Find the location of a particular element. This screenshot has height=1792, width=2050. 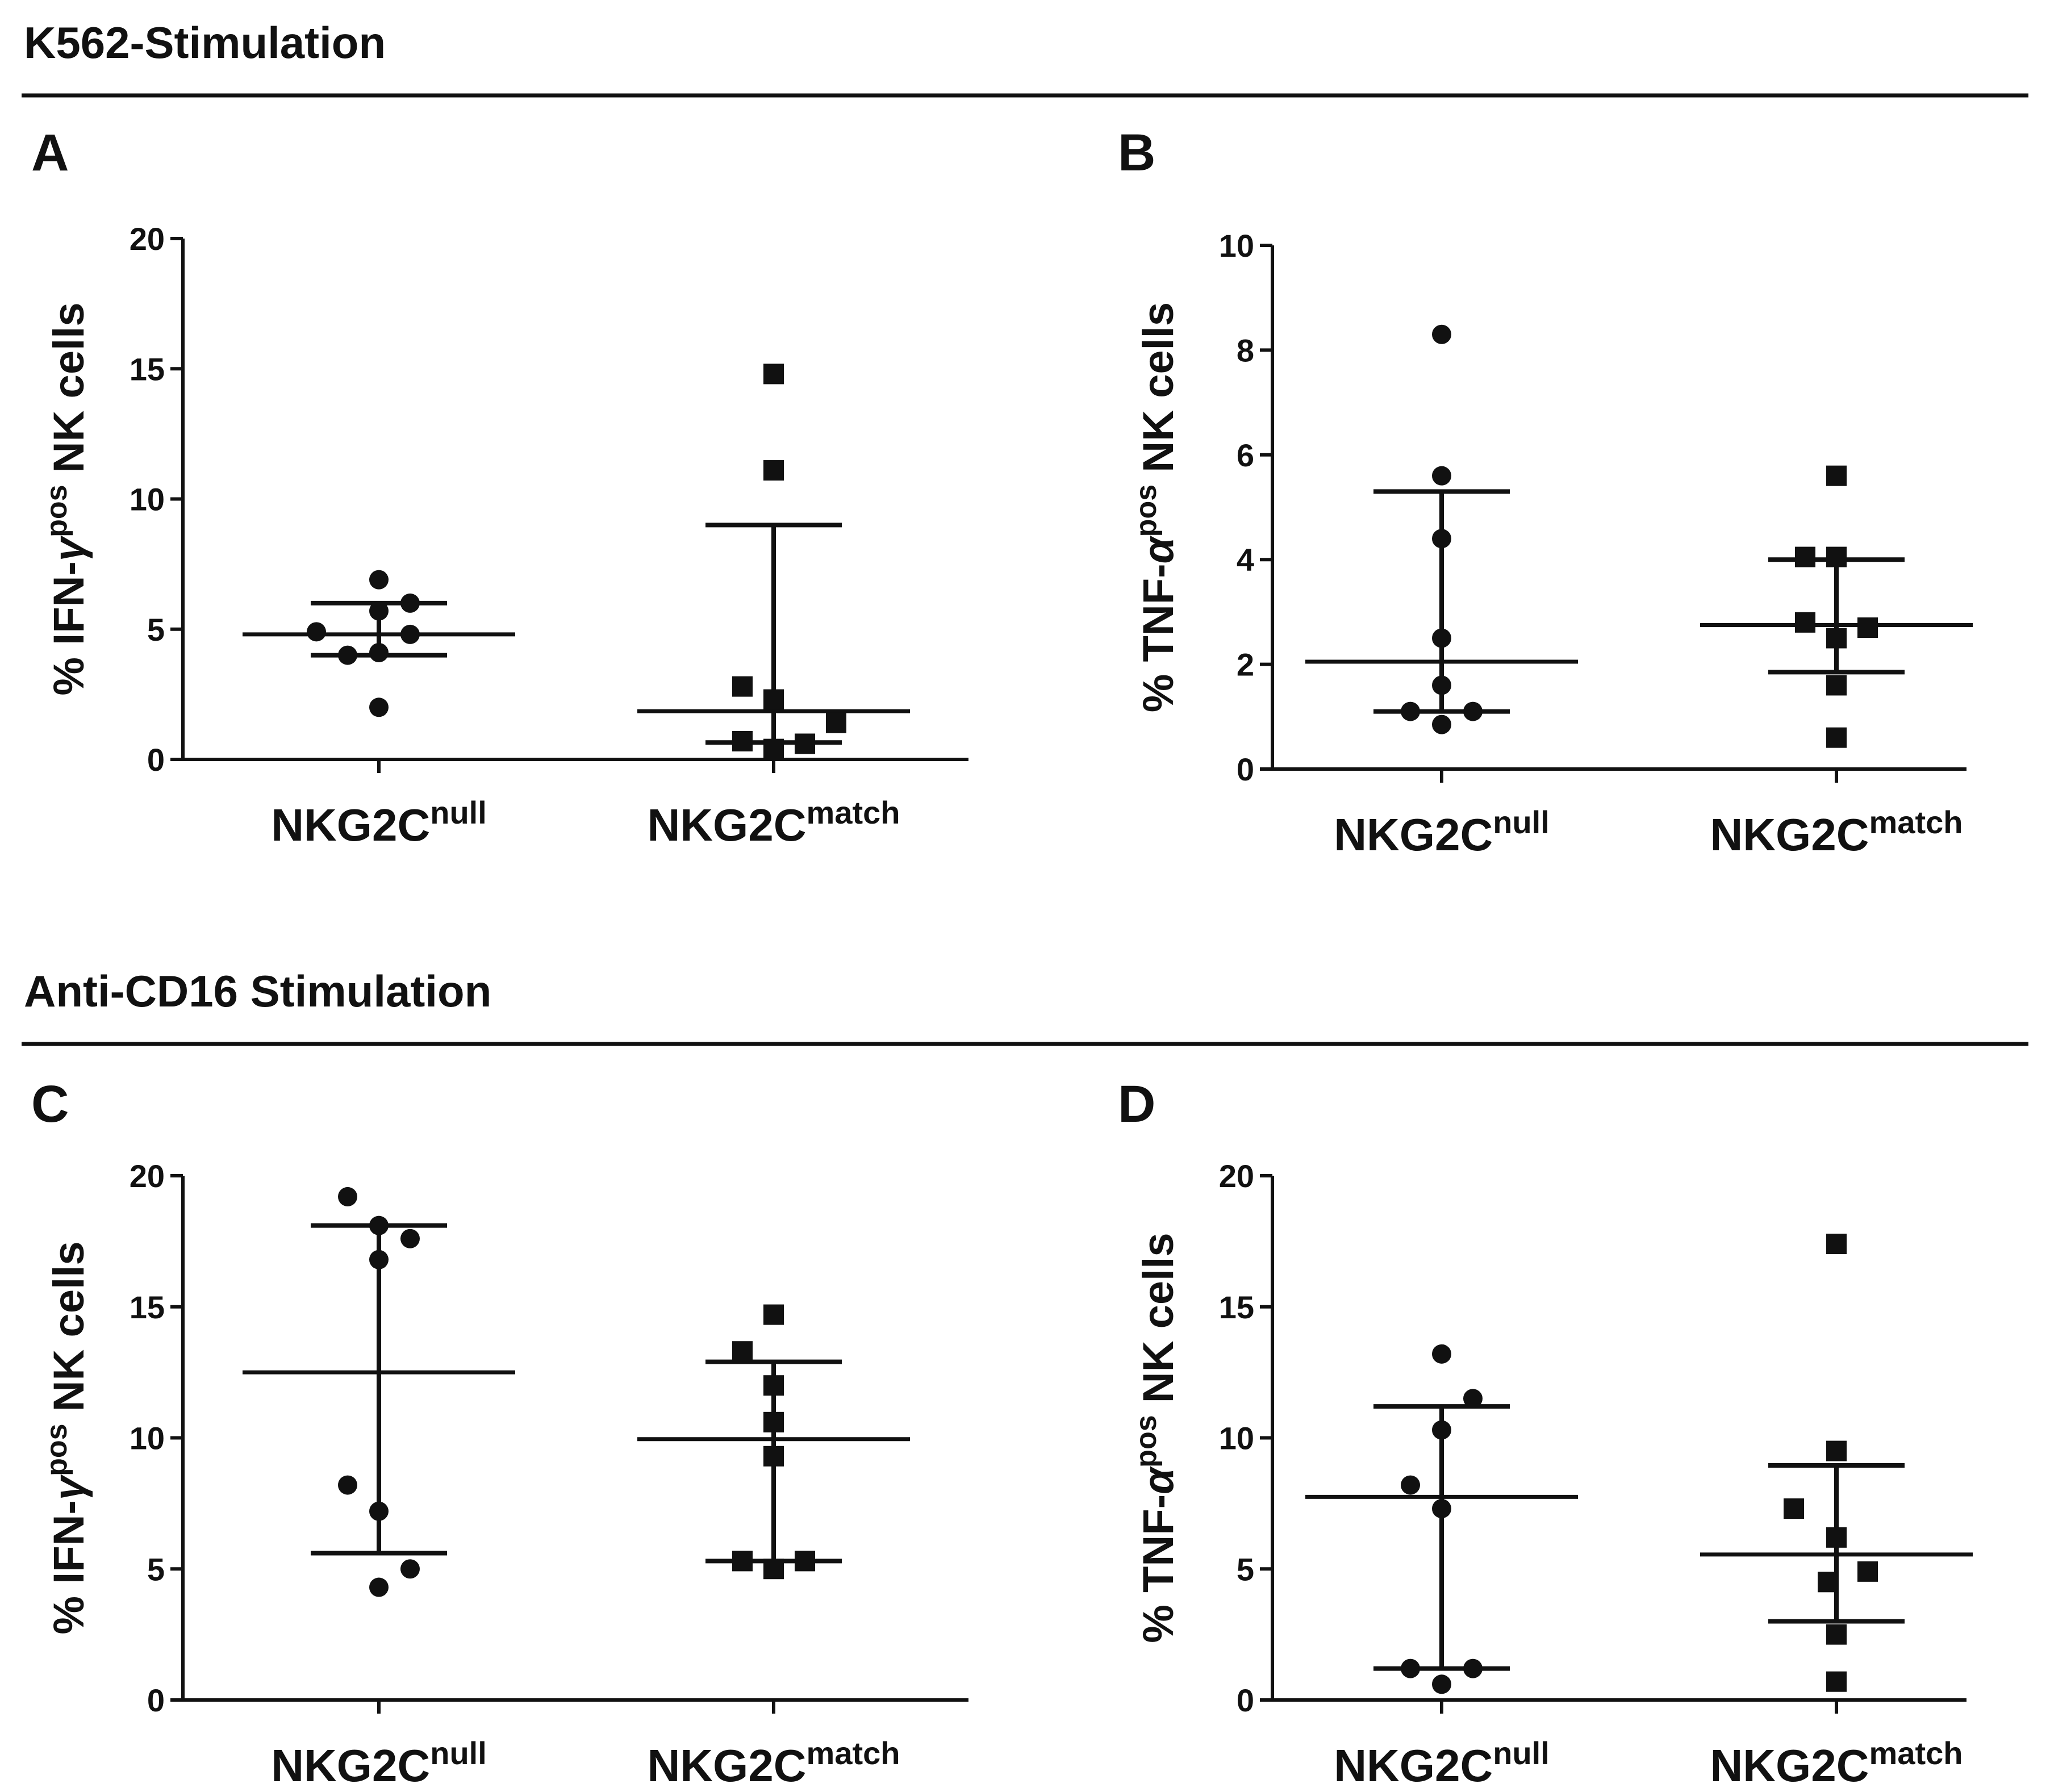

section-title-anti-cd16: Anti-CD16 Stimulation is located at coordinates (257, 991).